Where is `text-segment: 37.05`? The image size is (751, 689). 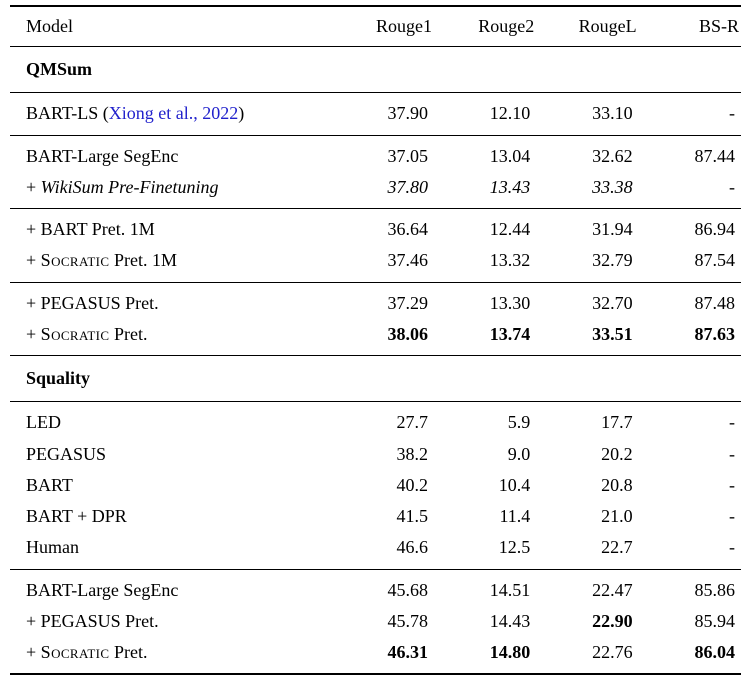
text-segment: 37.05 is located at coordinates (407, 155).